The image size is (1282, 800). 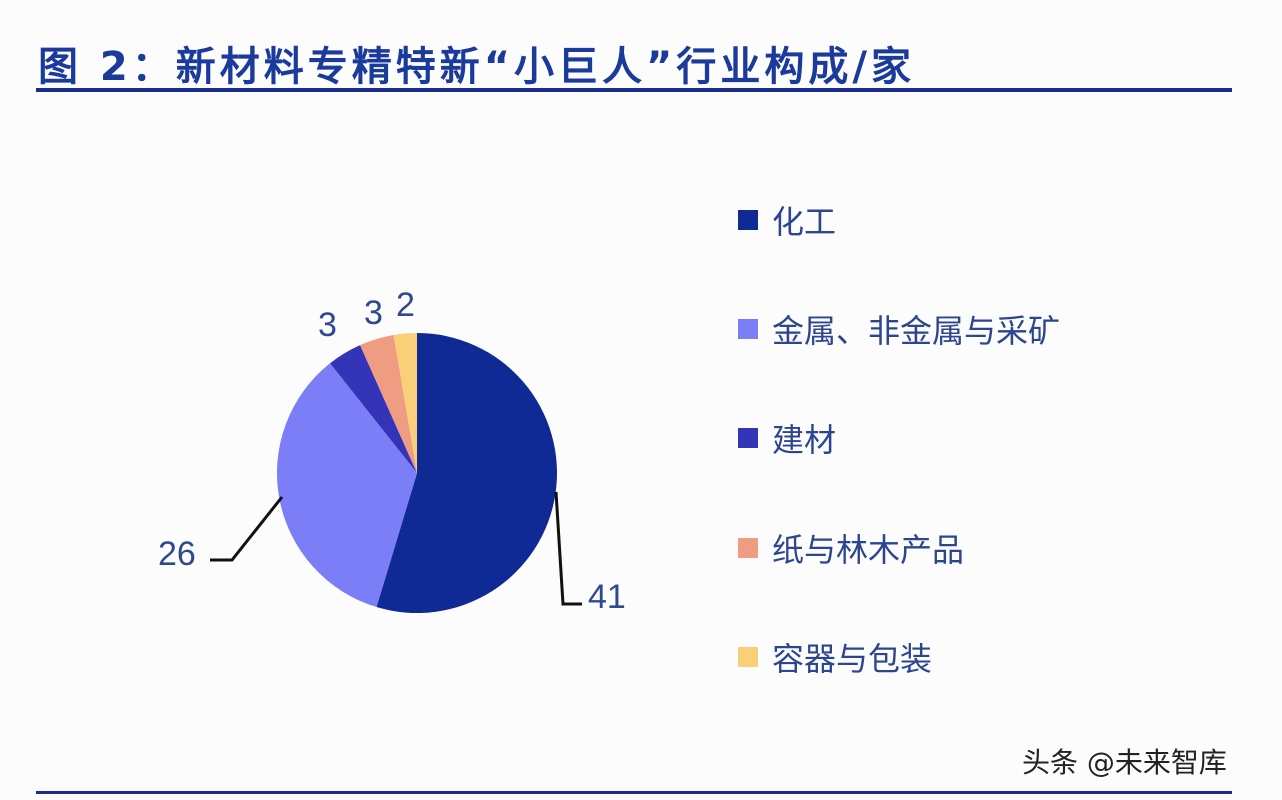 I want to click on slice-chemical, so click(x=467, y=473).